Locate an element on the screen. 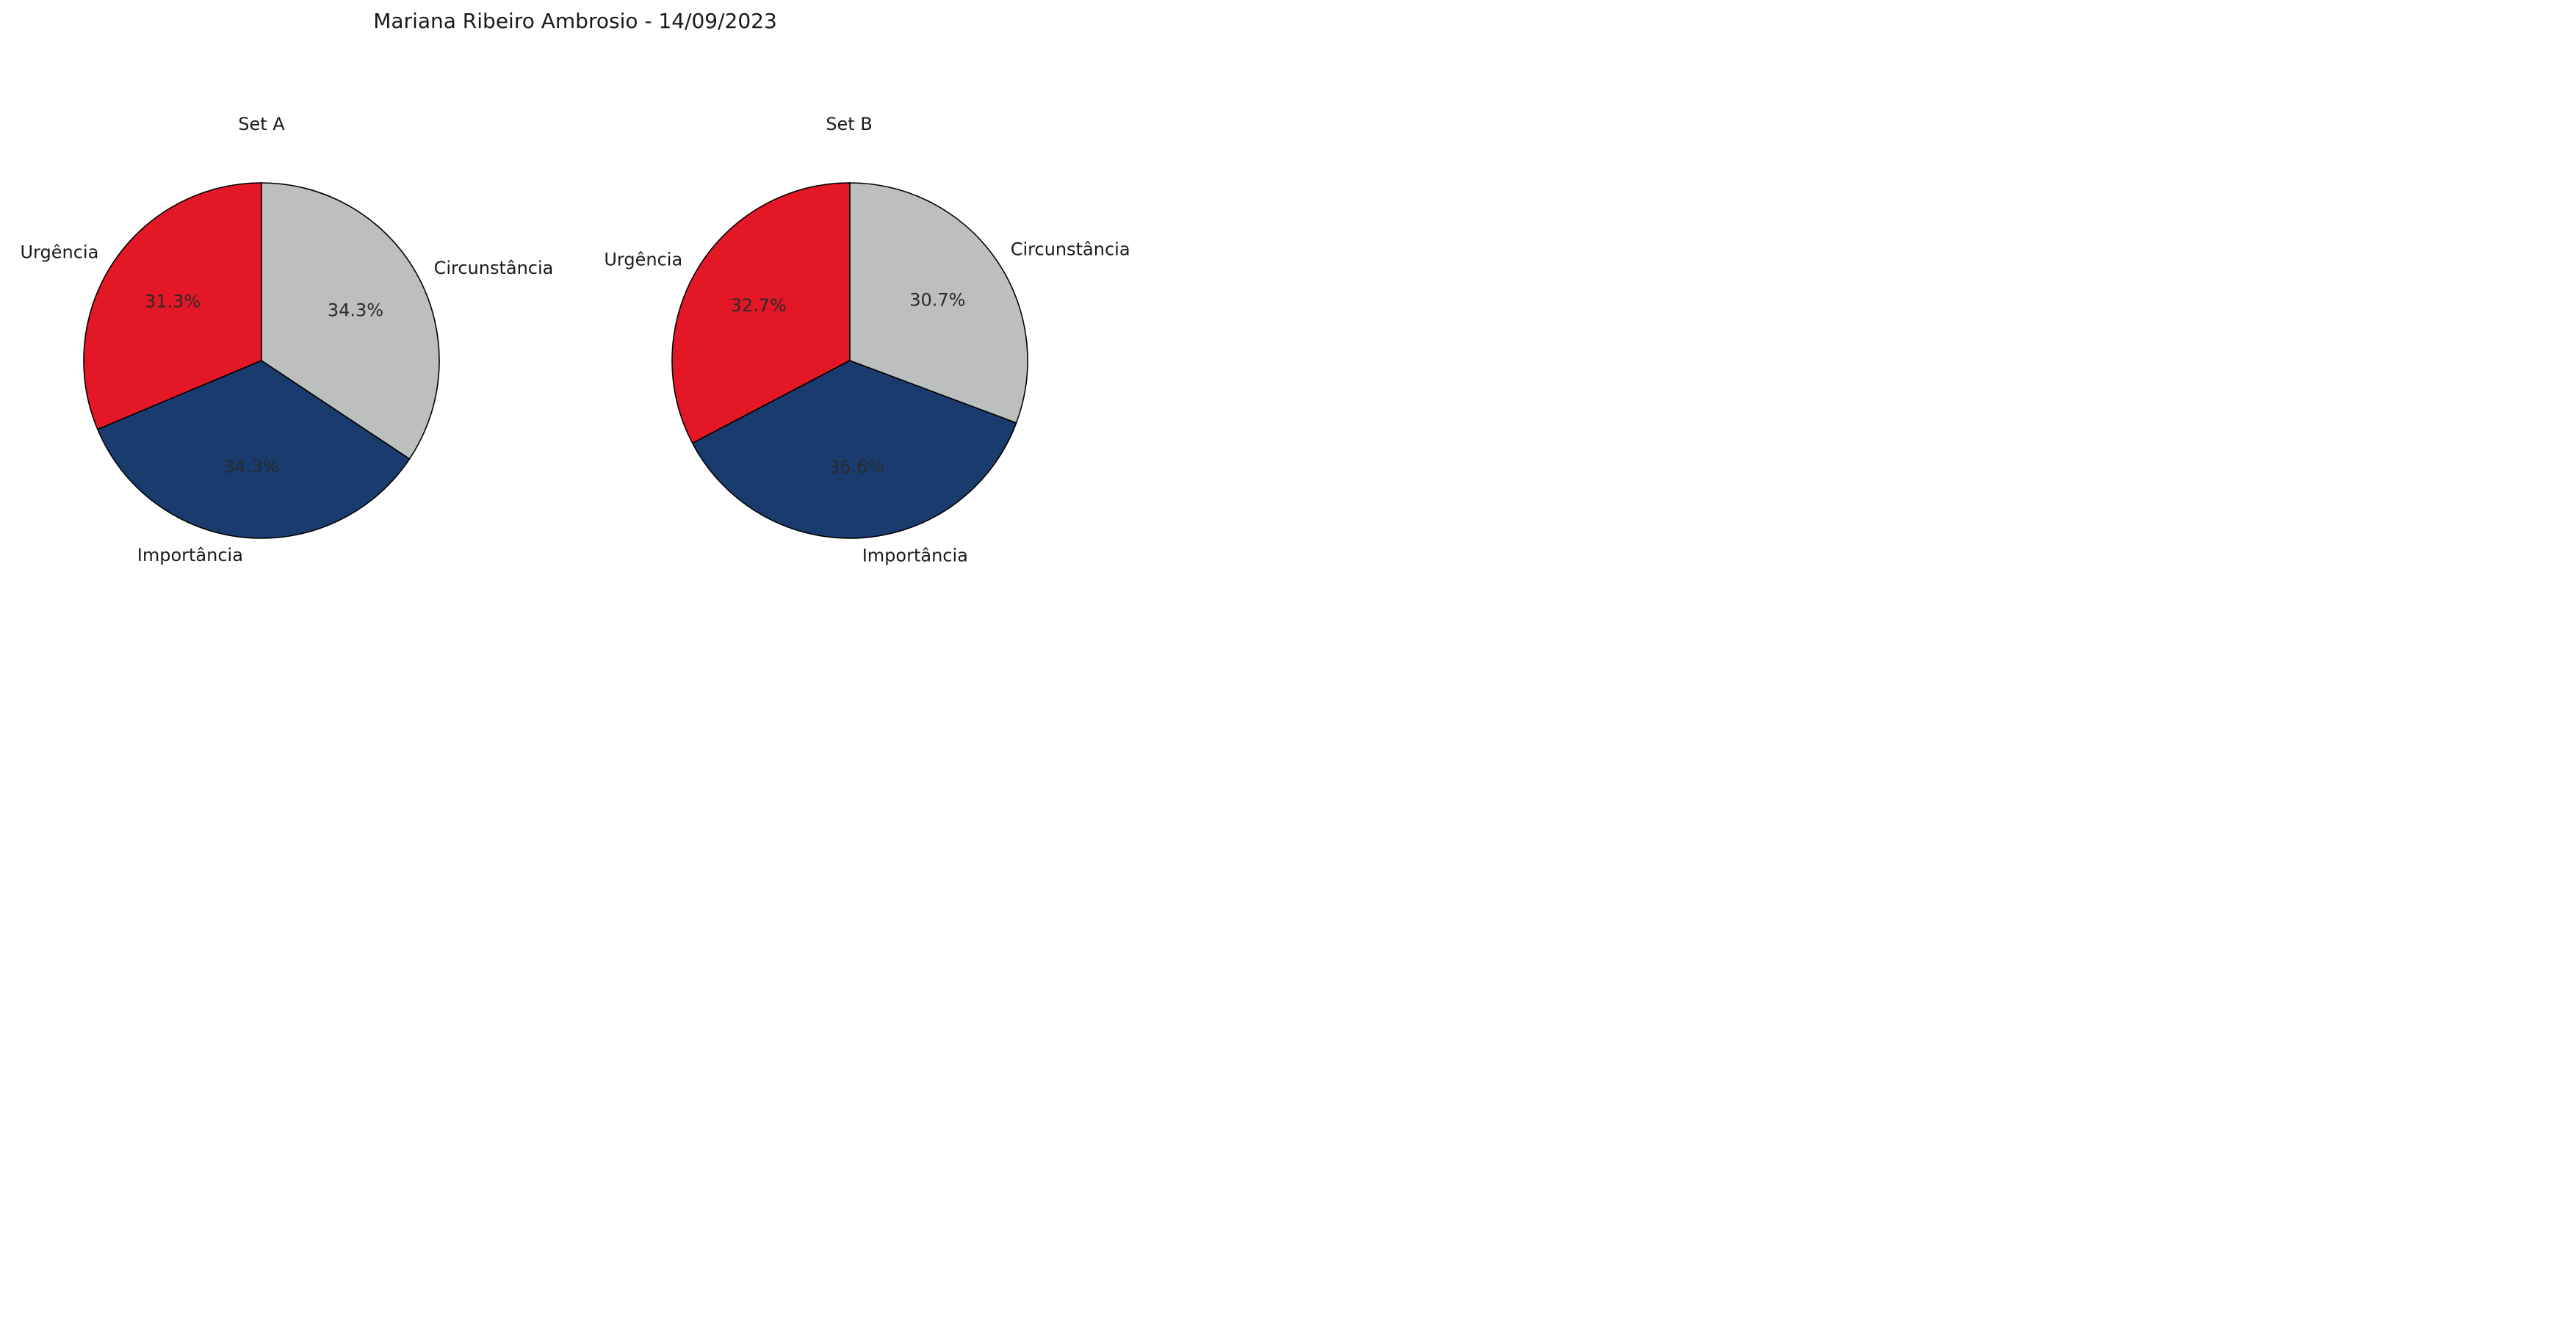  pie-slice-set-a-importancia is located at coordinates (254, 449).